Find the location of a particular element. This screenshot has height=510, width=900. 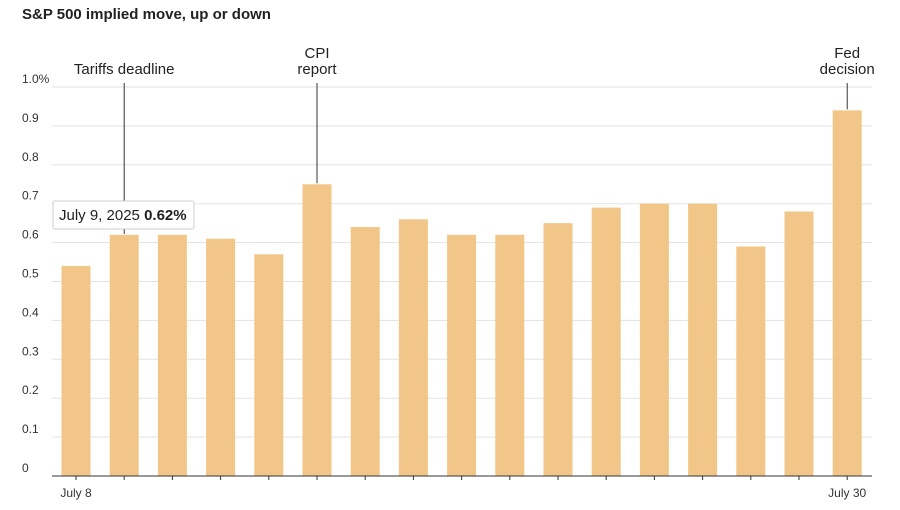

annotation-label: Tariffs deadline is located at coordinates (124, 69).